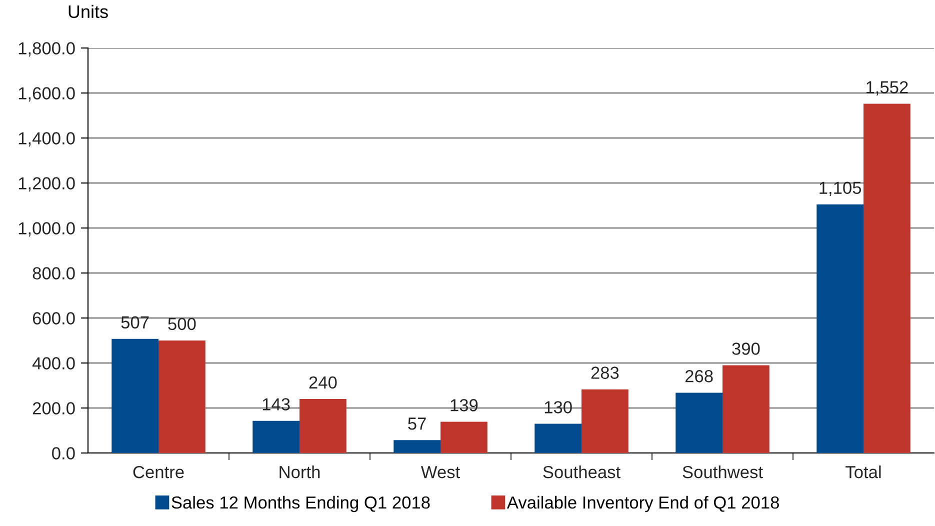 The width and height of the screenshot is (935, 526). I want to click on y-tick-label: 1,600.0, so click(46, 94).